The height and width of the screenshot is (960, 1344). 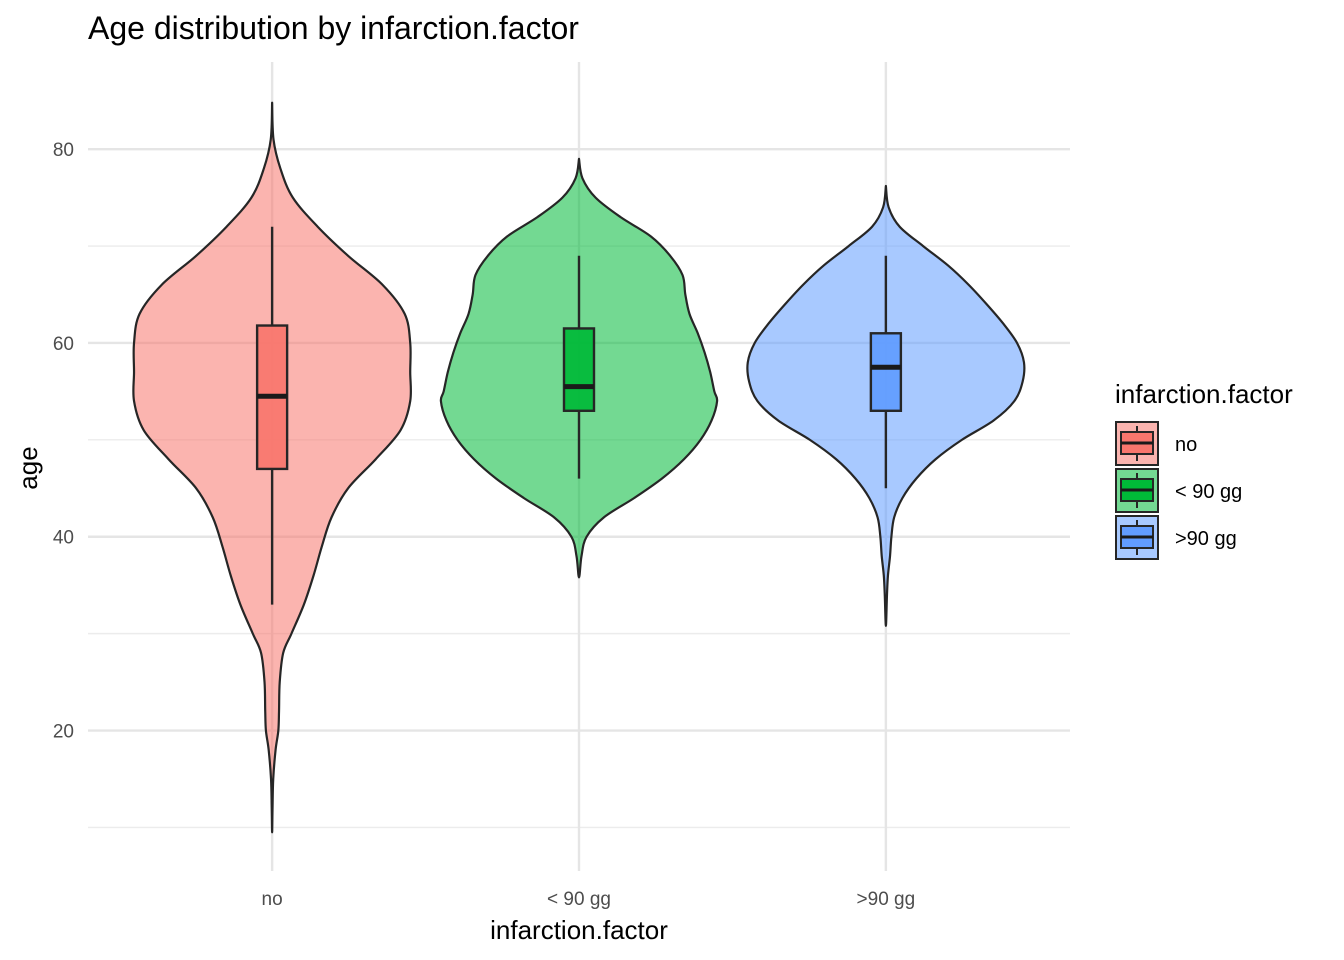 I want to click on legend-item: < 90 gg, so click(x=1178, y=490).